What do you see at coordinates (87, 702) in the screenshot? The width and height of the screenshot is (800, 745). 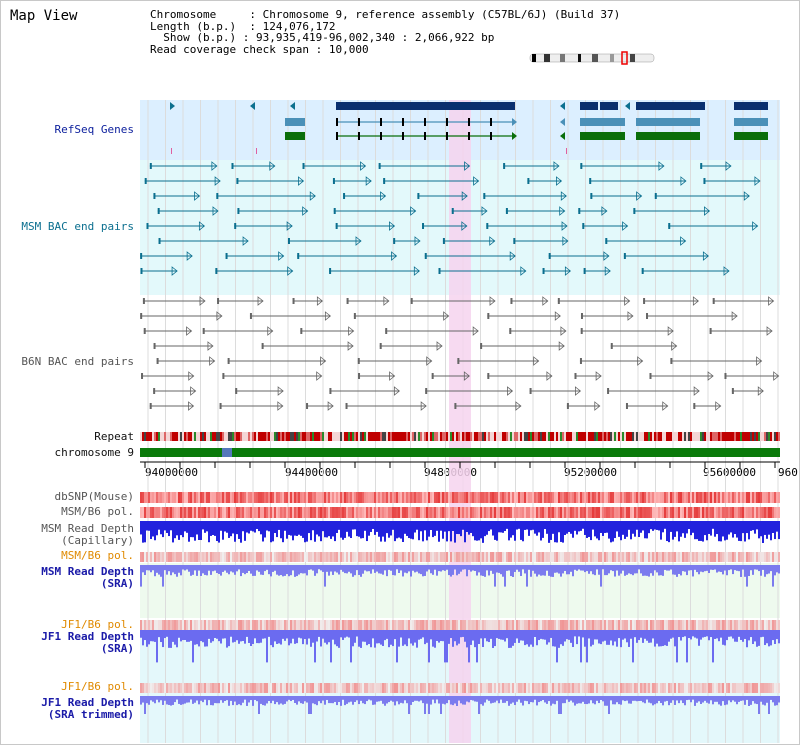 I see `jf1-trimmed-label: JF1 Read Depth` at bounding box center [87, 702].